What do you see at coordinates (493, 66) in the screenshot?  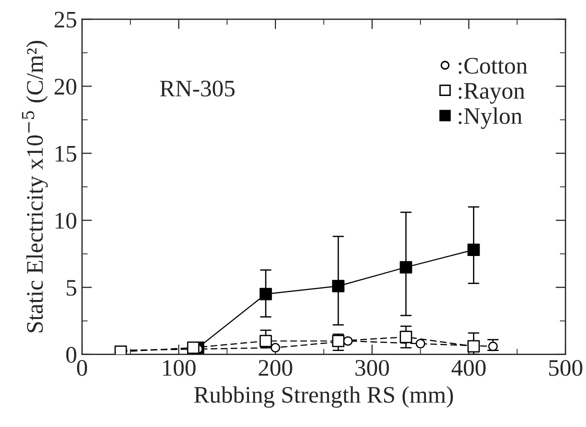 I see `legend-label: :Cotton` at bounding box center [493, 66].